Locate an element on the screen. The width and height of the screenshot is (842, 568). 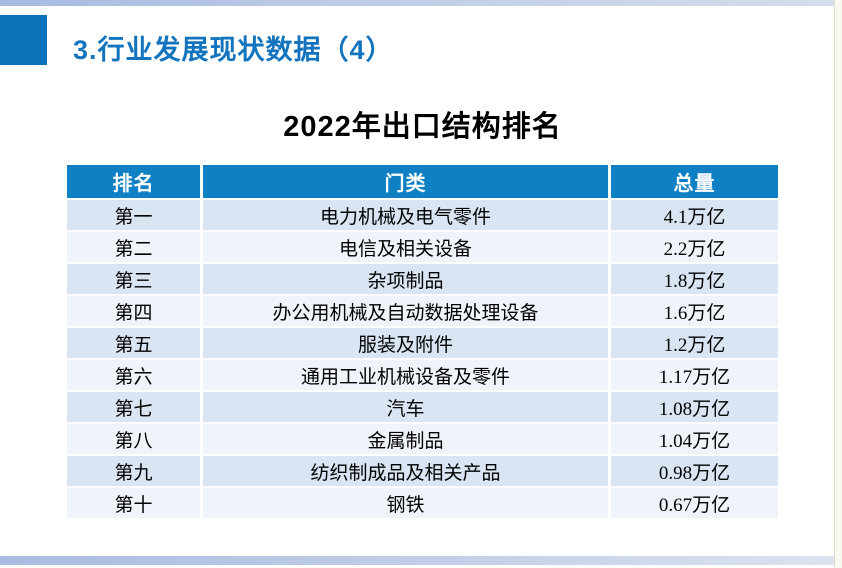
table-row: 第七 汽车 1.08万亿 is located at coordinates (422, 407).